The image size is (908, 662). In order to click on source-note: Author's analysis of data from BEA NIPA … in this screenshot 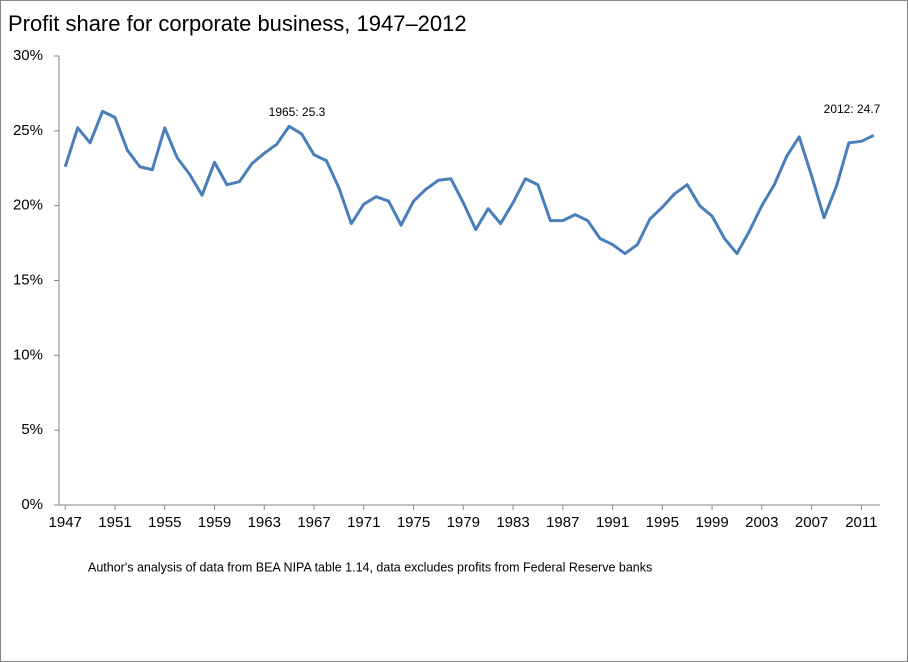, I will do `click(370, 567)`.